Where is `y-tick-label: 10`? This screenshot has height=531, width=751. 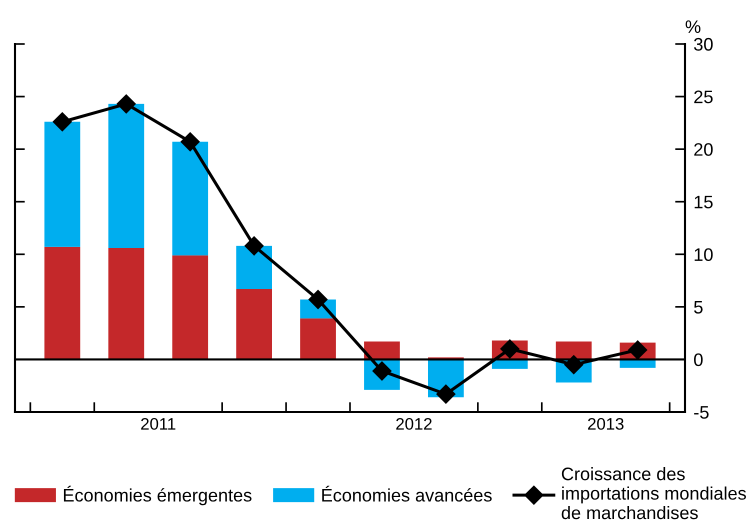 y-tick-label: 10 is located at coordinates (703, 255).